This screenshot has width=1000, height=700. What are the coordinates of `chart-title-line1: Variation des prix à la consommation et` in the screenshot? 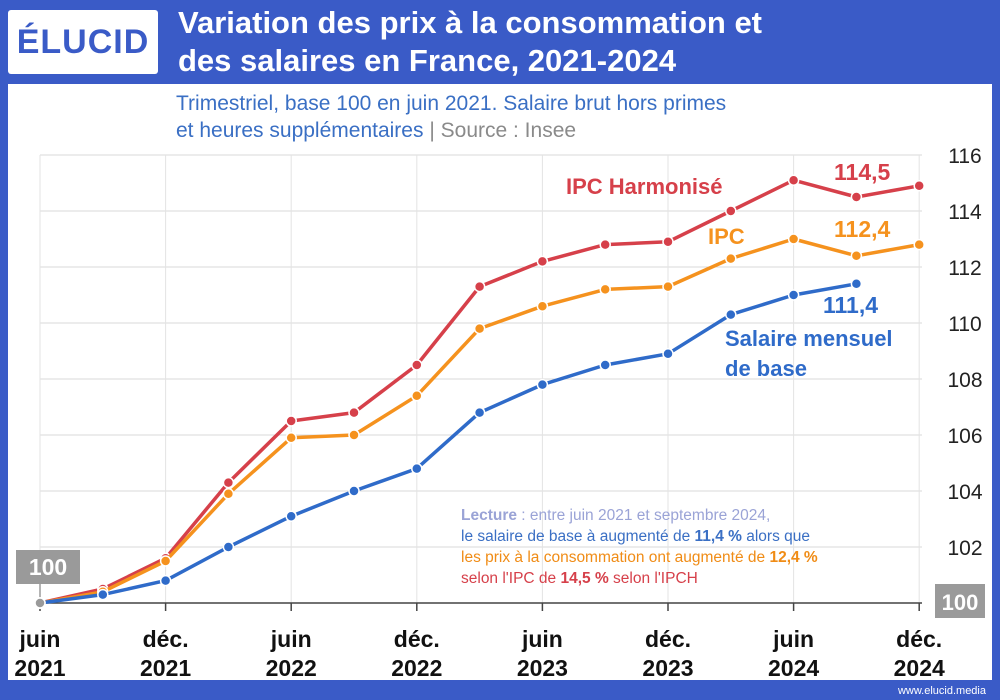 It's located at (470, 22).